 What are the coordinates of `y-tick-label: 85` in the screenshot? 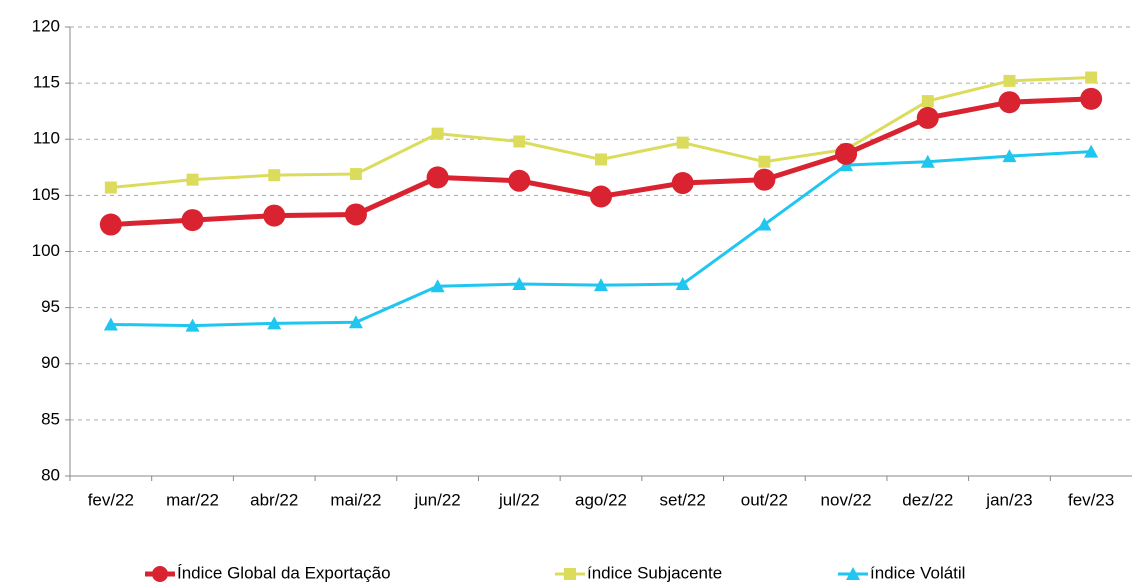 It's located at (50, 418).